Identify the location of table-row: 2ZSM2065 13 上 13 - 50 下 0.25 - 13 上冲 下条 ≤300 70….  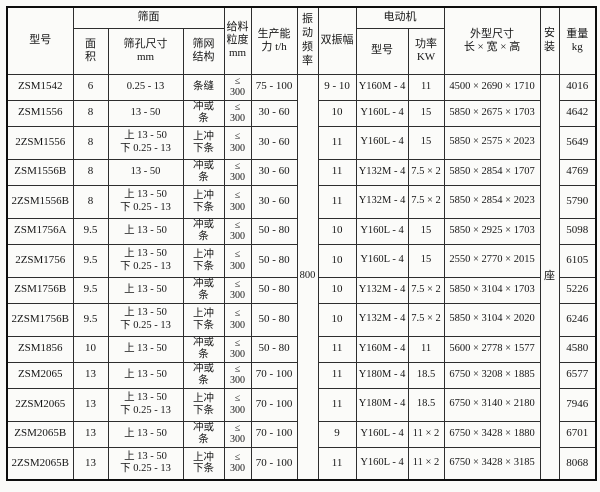
(301, 404).